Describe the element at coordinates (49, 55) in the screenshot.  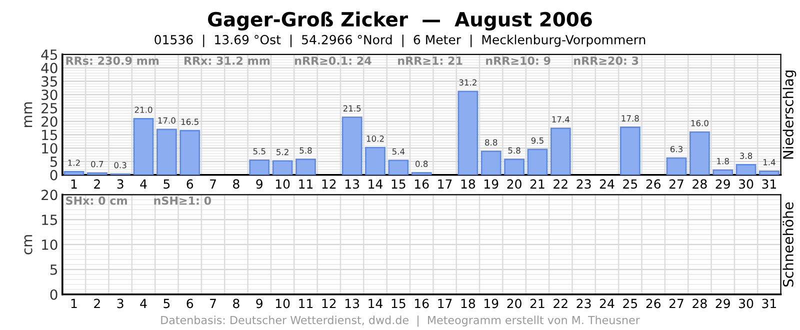
I see `y-tick-label: 45` at that location.